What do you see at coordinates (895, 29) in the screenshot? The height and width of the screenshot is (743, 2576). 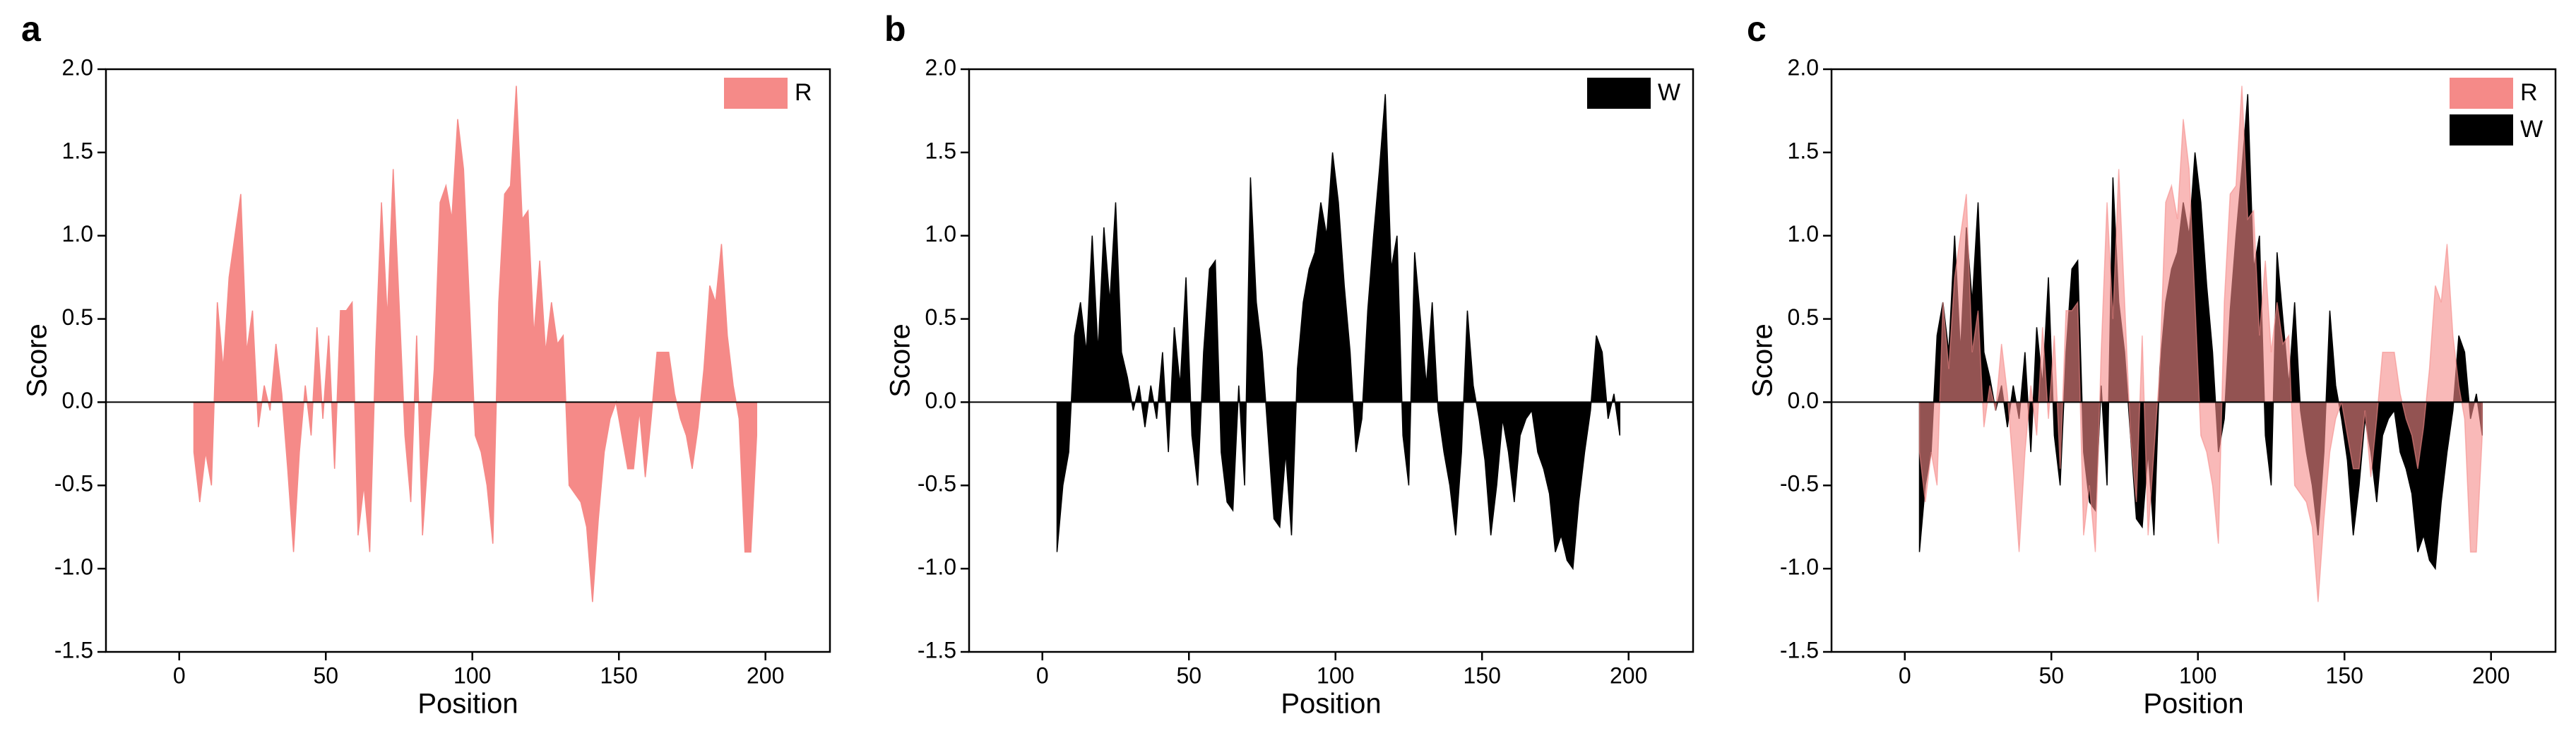 I see `panel-label: b` at bounding box center [895, 29].